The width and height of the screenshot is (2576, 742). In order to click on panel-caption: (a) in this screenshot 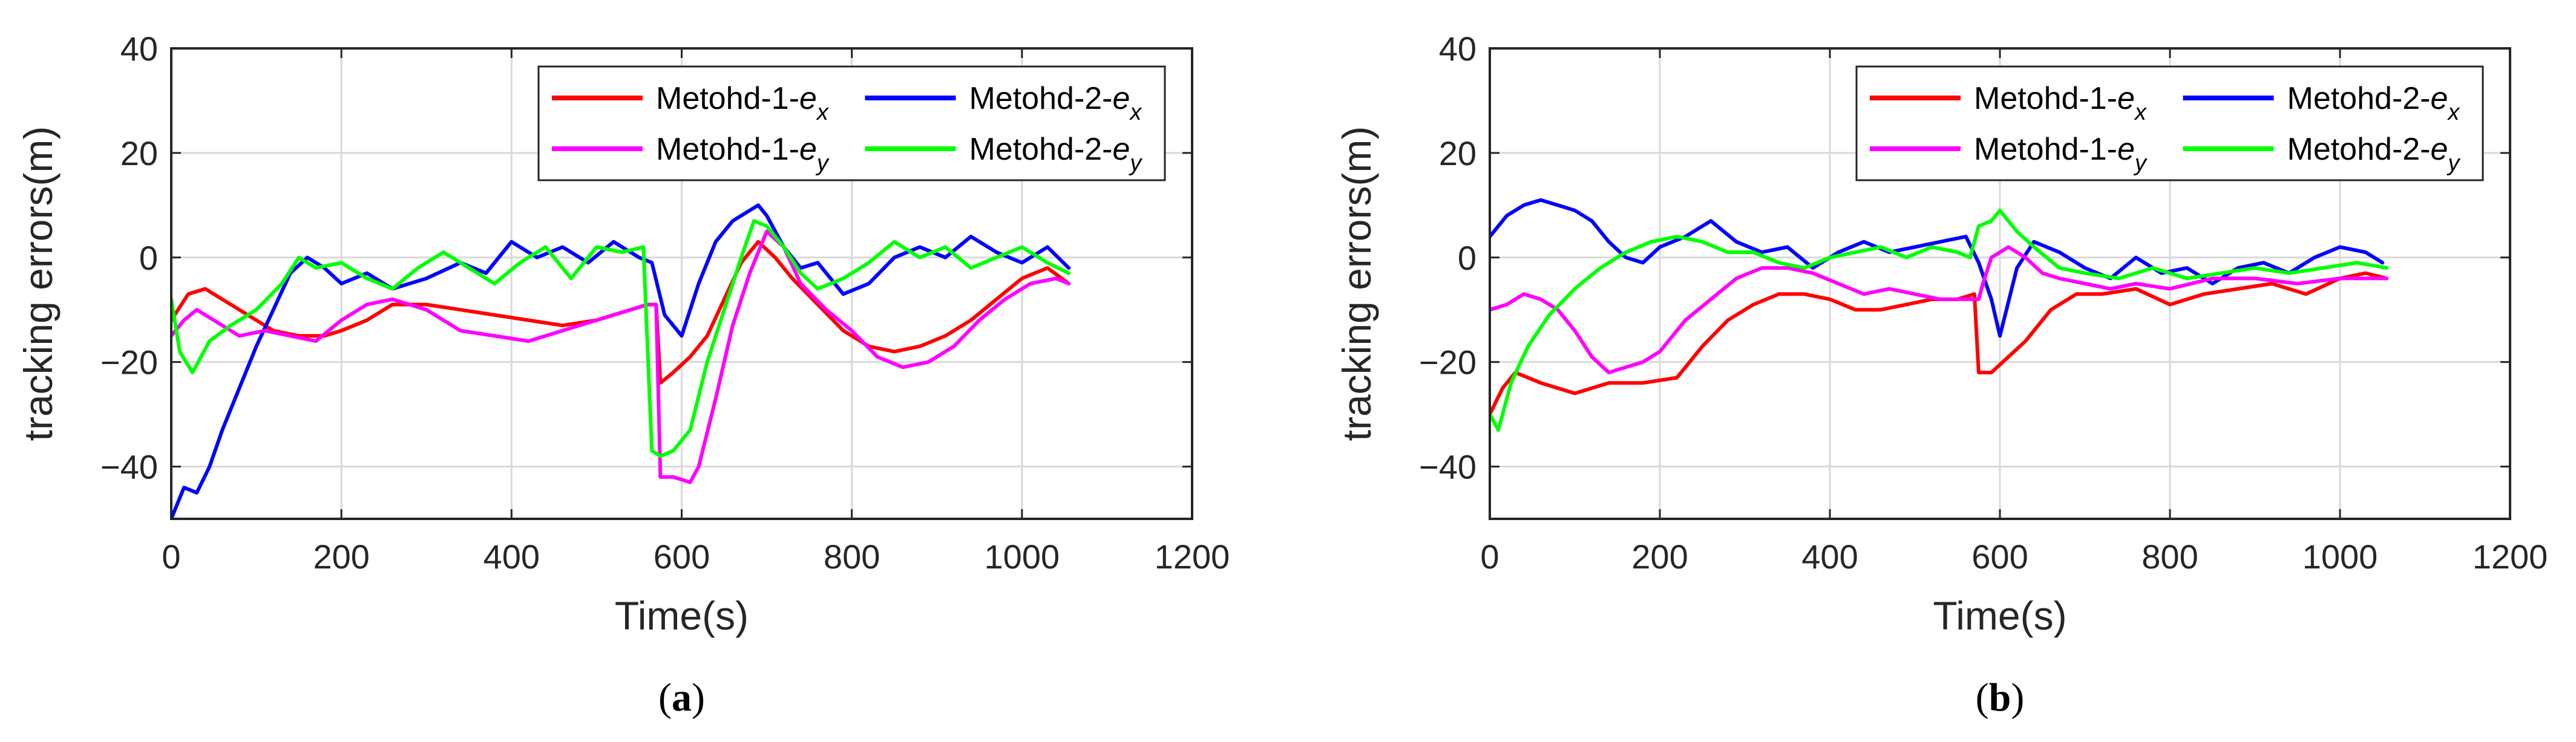, I will do `click(681, 697)`.